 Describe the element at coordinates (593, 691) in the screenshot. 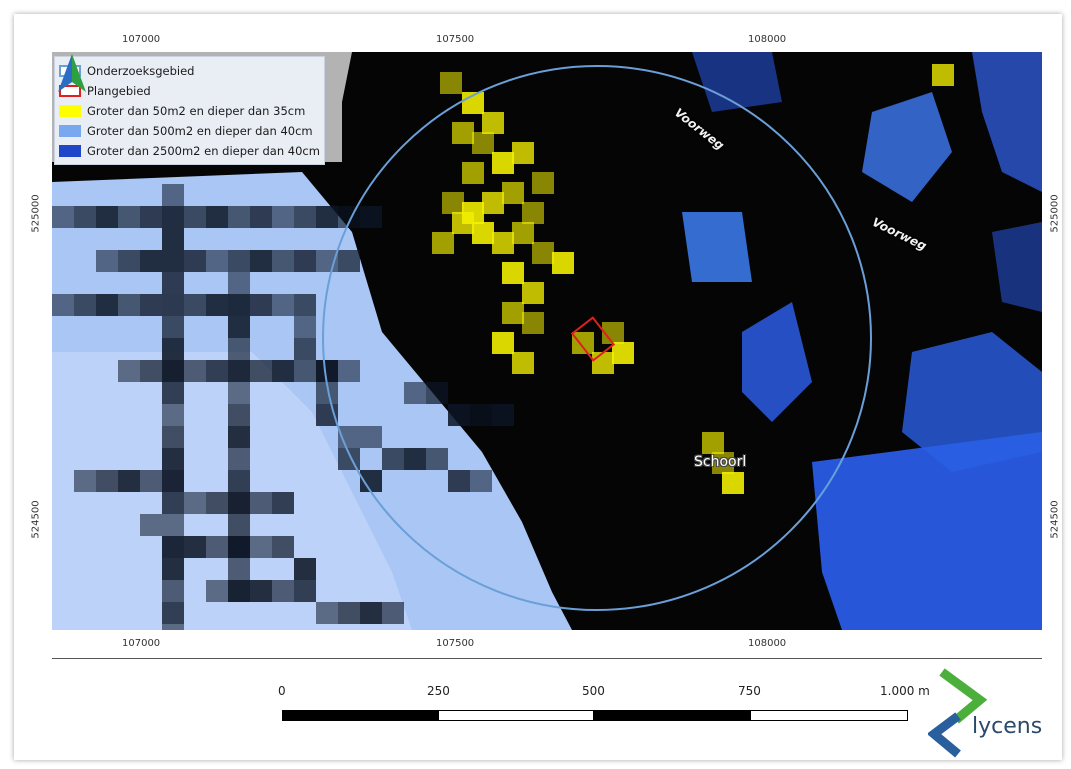

I see `scalebar-label: 500` at that location.